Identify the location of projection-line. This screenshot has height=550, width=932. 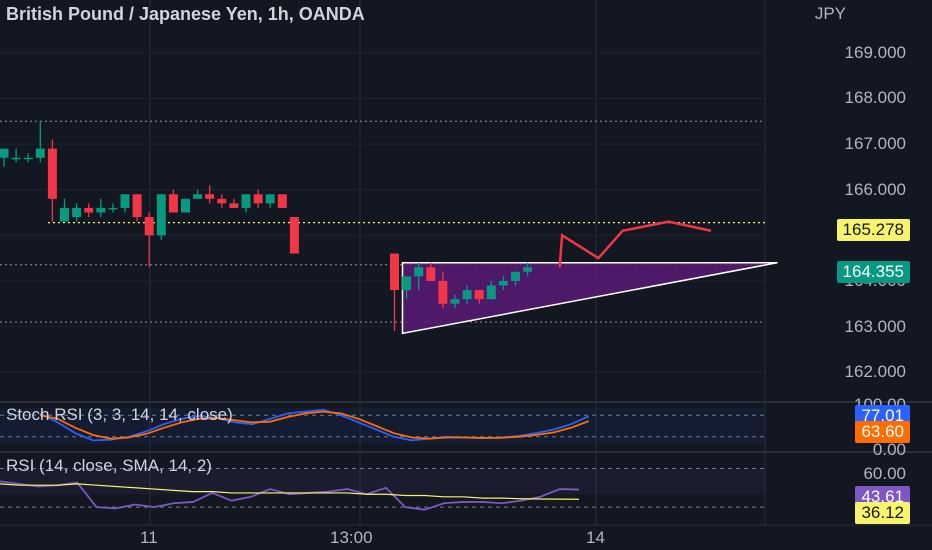
(635, 244).